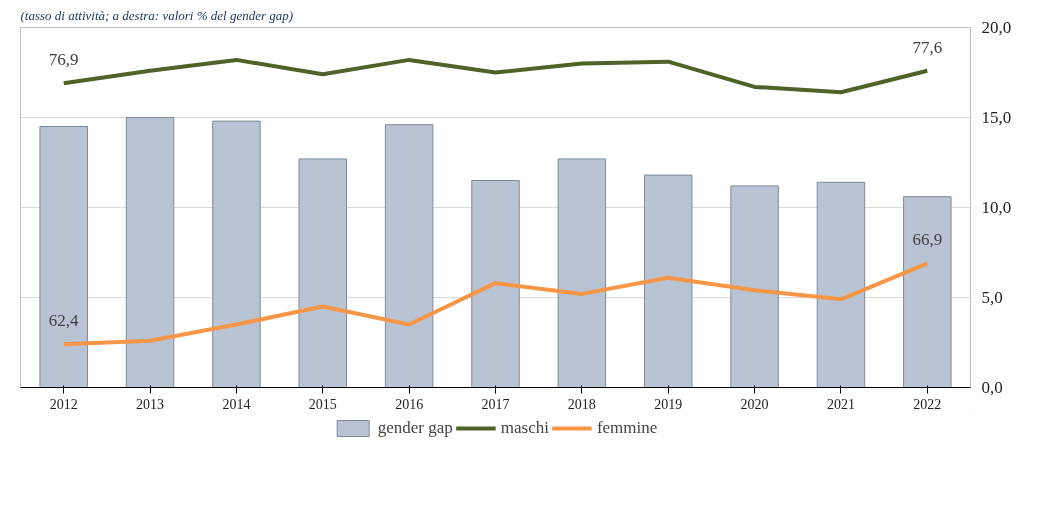 The image size is (1047, 527). I want to click on x-tick-label: 2012, so click(63, 404).